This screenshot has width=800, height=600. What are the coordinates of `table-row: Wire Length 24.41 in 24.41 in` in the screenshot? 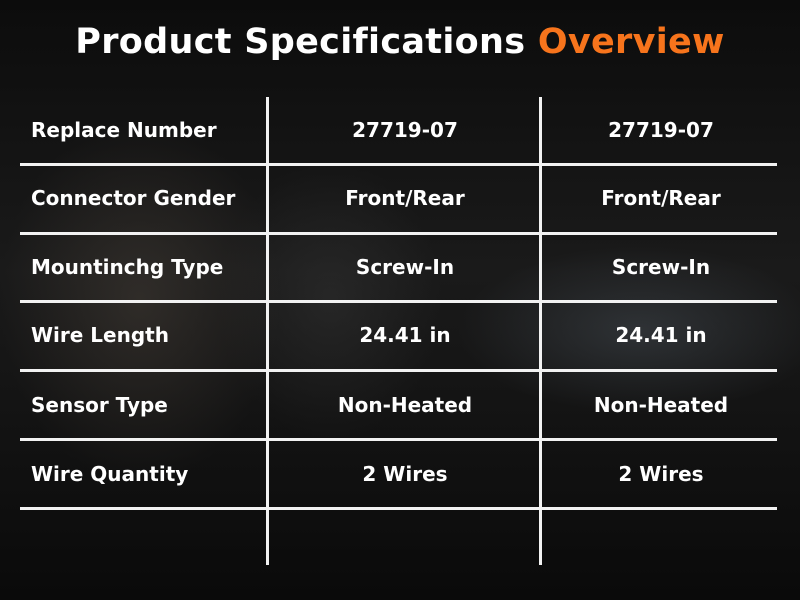 It's located at (398, 335).